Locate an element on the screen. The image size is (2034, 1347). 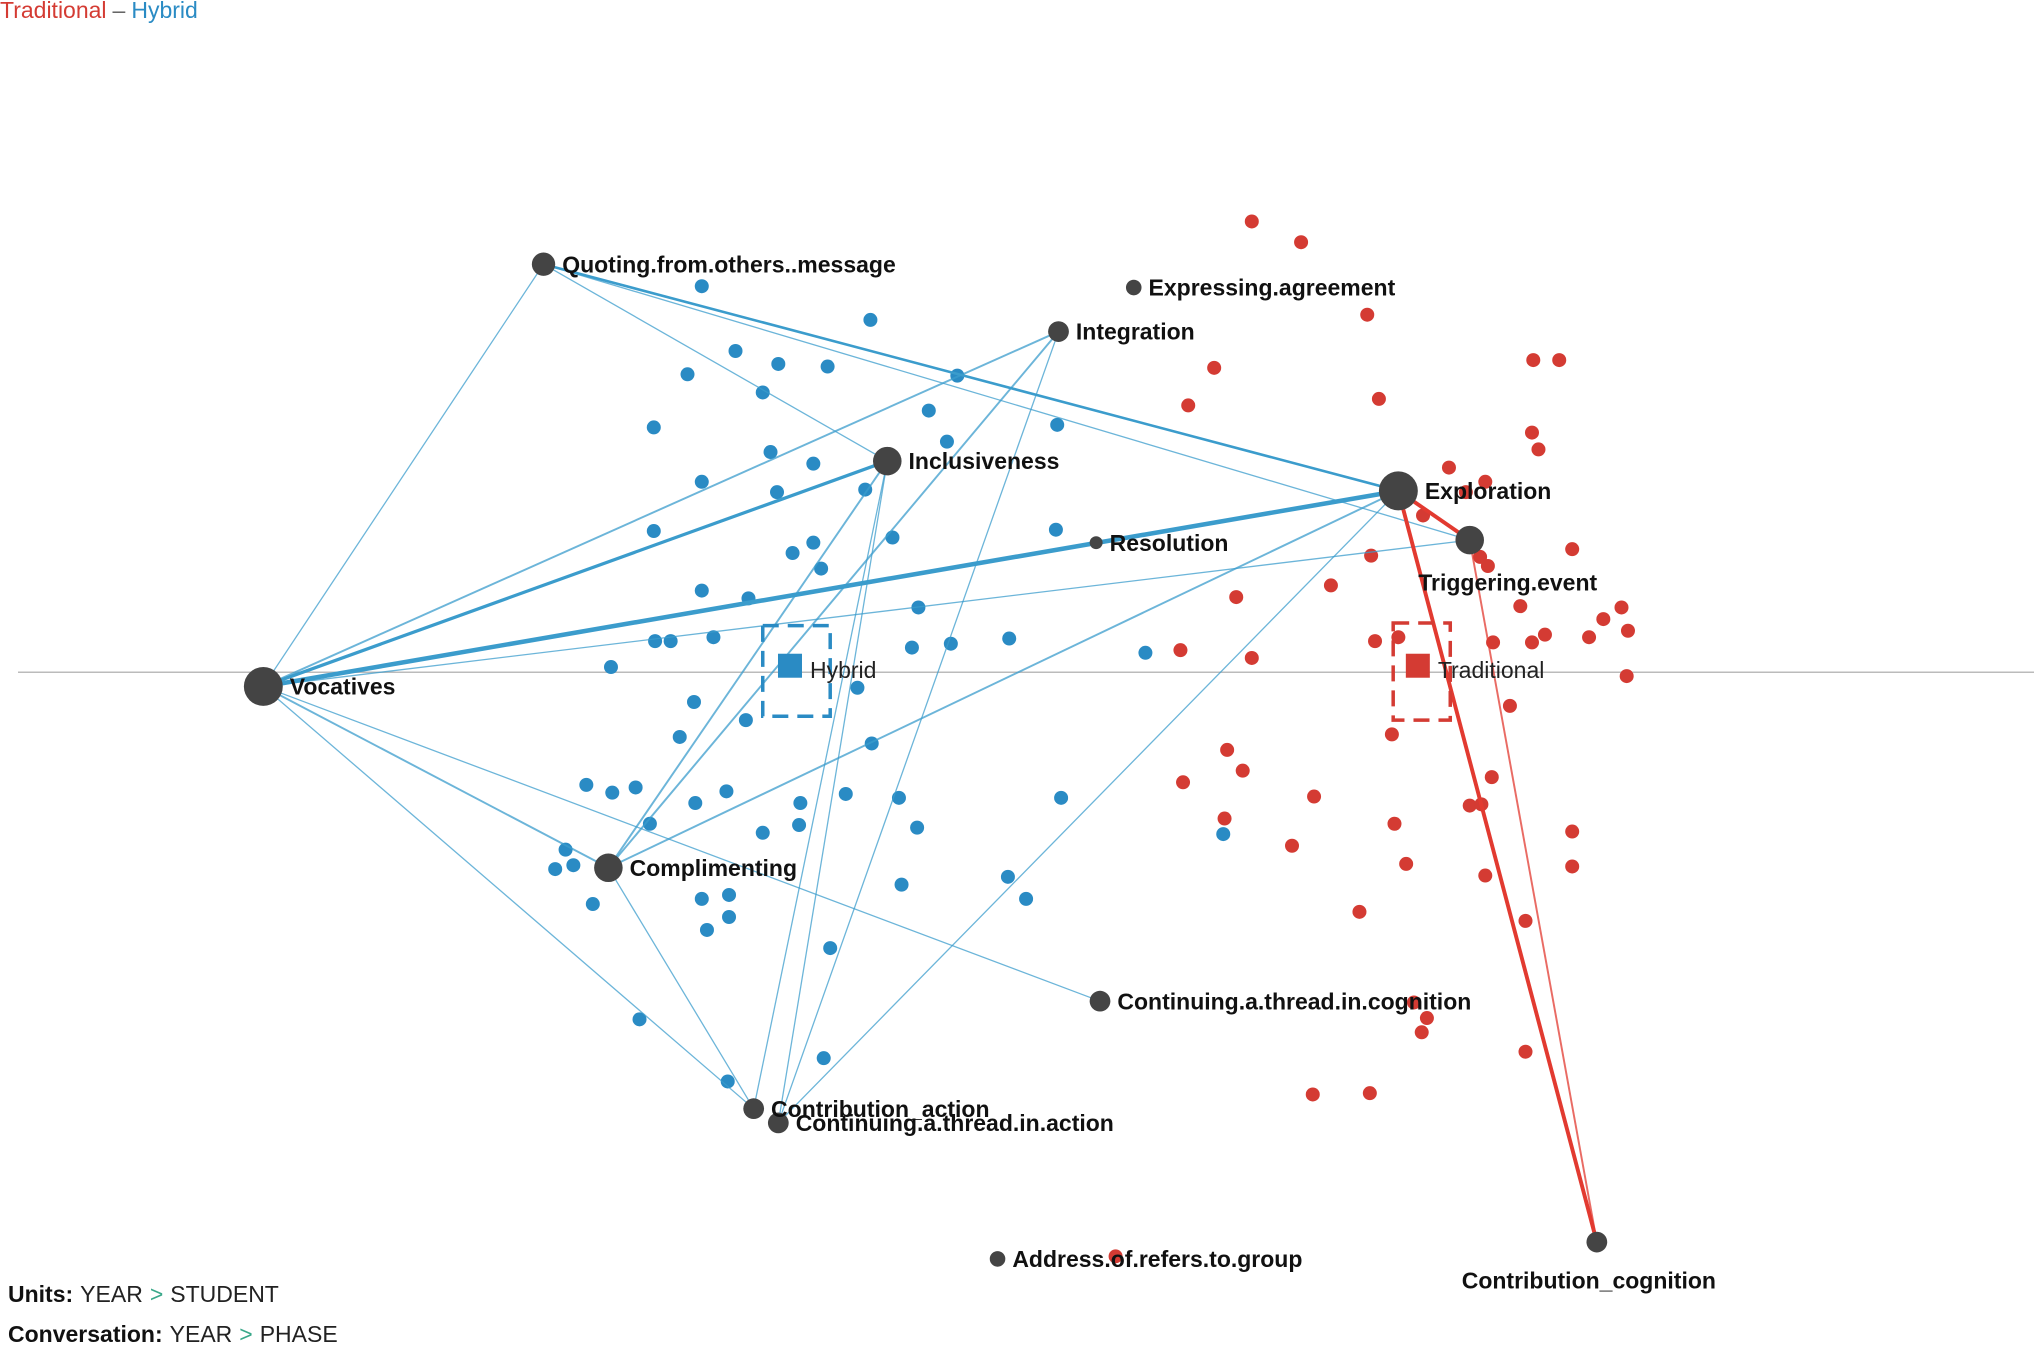
footer-row: Conversation: YEAR > PHASE is located at coordinates (173, 1334).